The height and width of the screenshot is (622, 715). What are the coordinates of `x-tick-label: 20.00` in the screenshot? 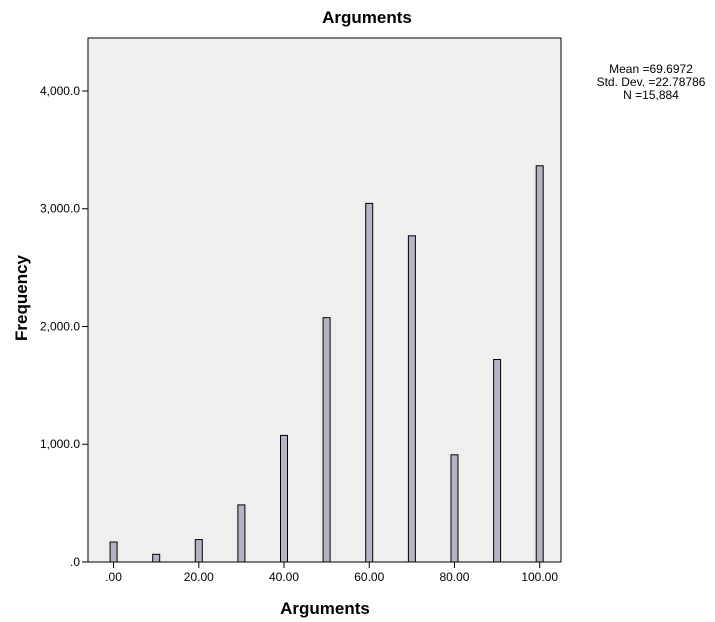 It's located at (199, 577).